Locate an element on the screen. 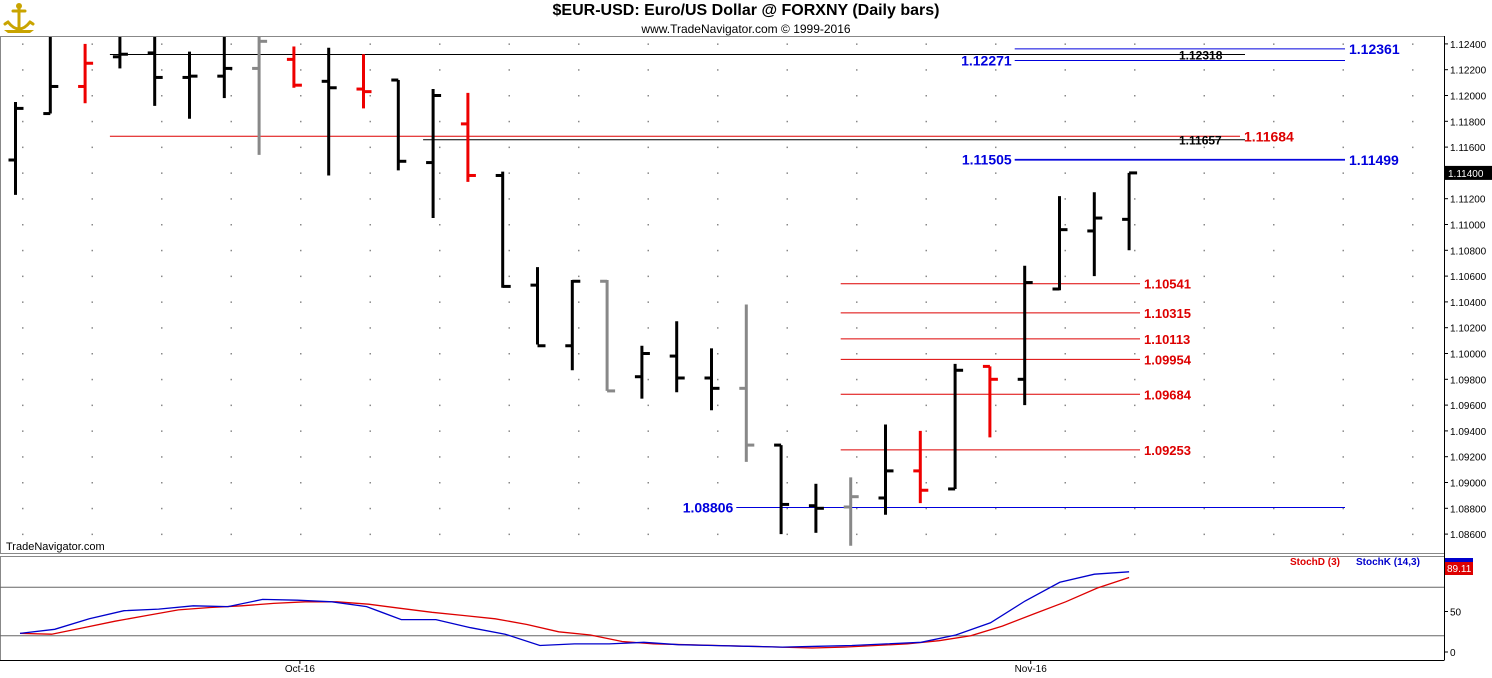 Image resolution: width=1492 pixels, height=678 pixels. y-tick-label: 1.12400 is located at coordinates (1468, 45).